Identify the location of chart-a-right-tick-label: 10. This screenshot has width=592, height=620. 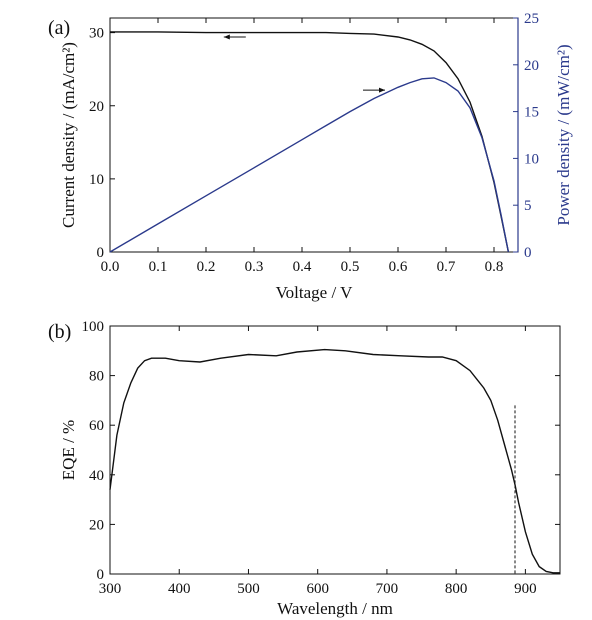
(531, 159).